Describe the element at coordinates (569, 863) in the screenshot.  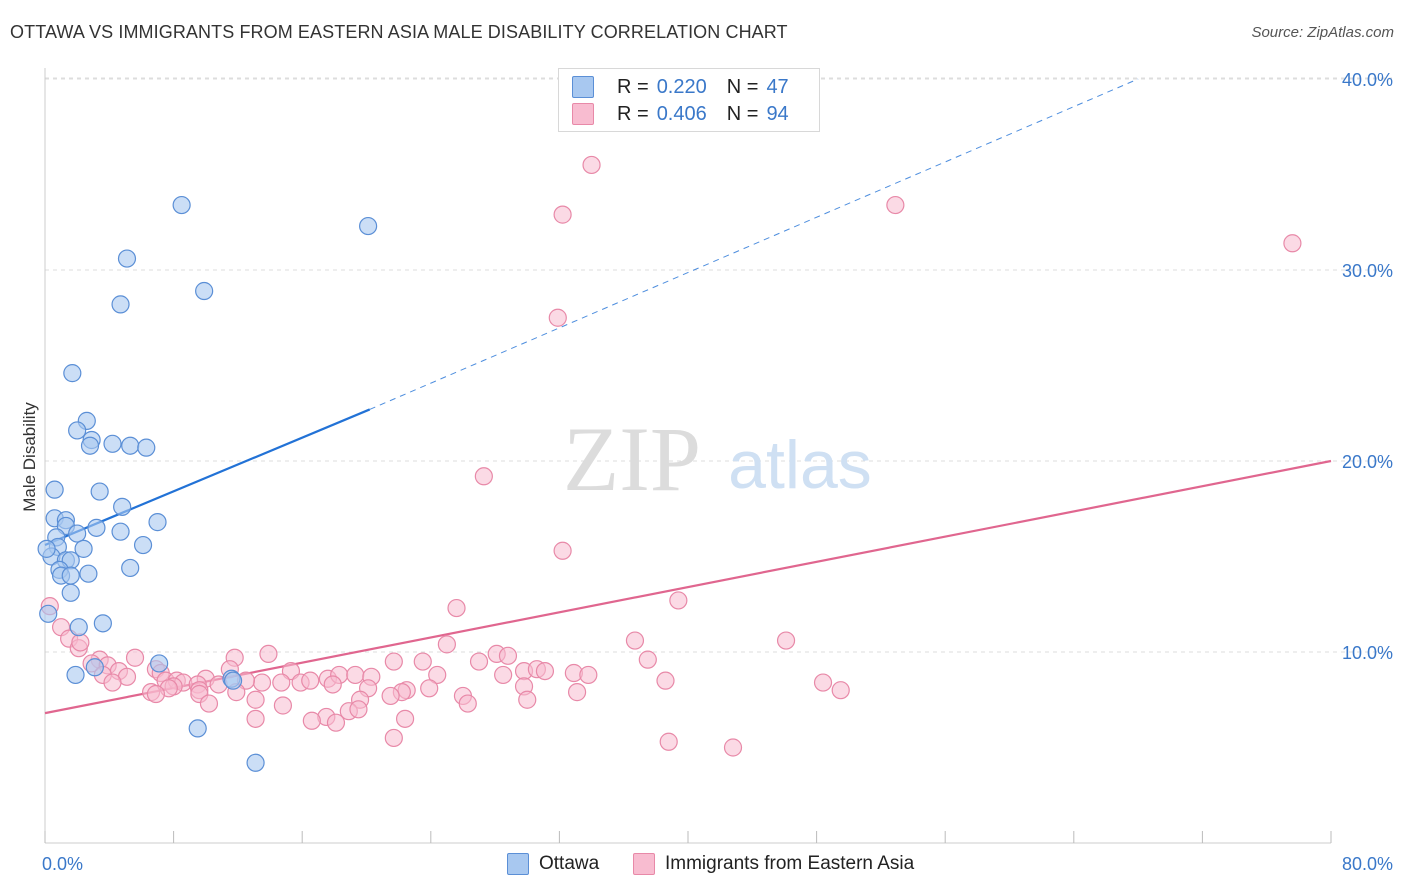
I see `bottom-legend-label: Ottawa` at that location.